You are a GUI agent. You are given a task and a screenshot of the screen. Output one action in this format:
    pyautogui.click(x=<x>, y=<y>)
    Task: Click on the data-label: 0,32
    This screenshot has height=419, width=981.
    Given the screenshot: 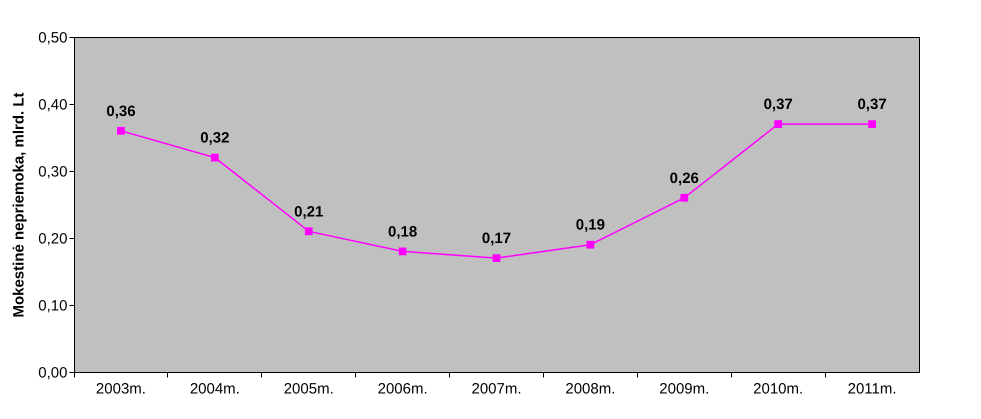 What is the action you would take?
    pyautogui.click(x=215, y=138)
    